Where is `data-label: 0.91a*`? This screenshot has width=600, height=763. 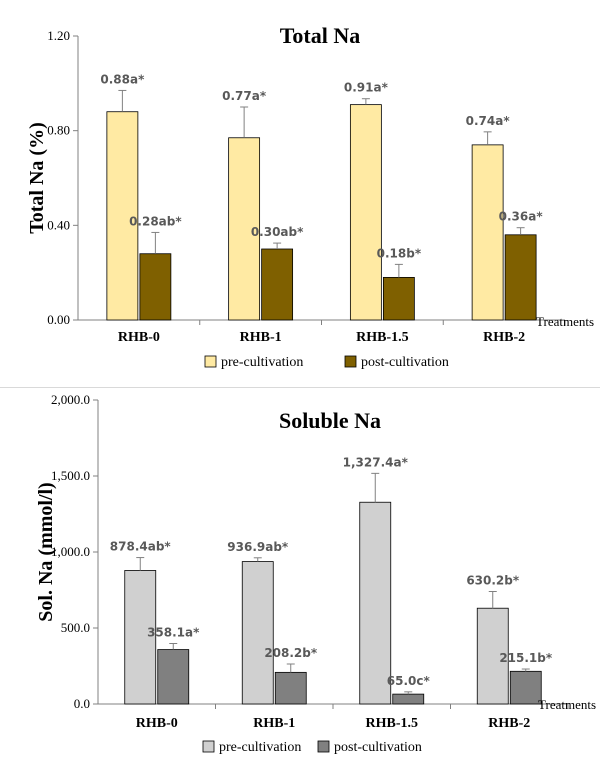
data-label: 0.91a* is located at coordinates (366, 88).